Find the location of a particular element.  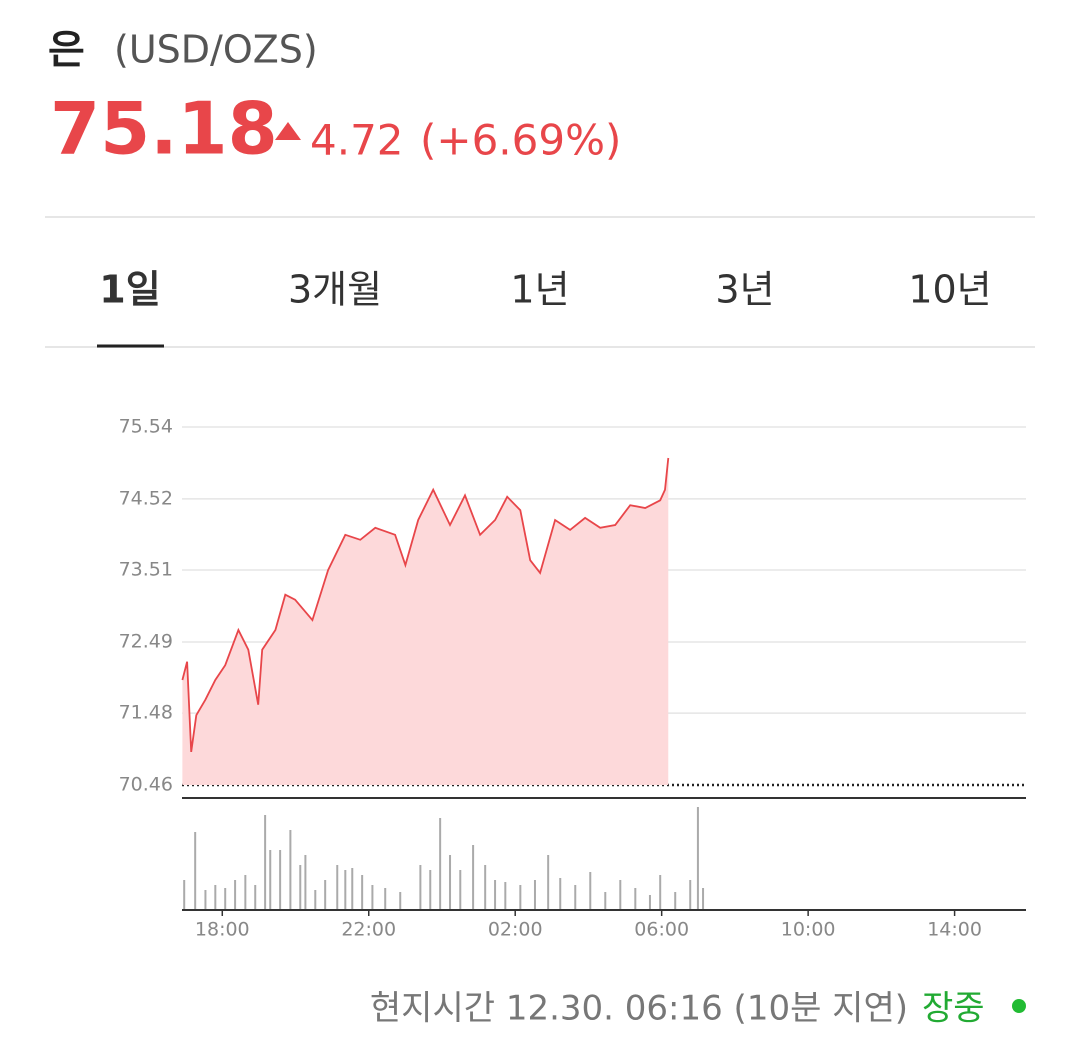

tab: 1년 is located at coordinates (539, 290).